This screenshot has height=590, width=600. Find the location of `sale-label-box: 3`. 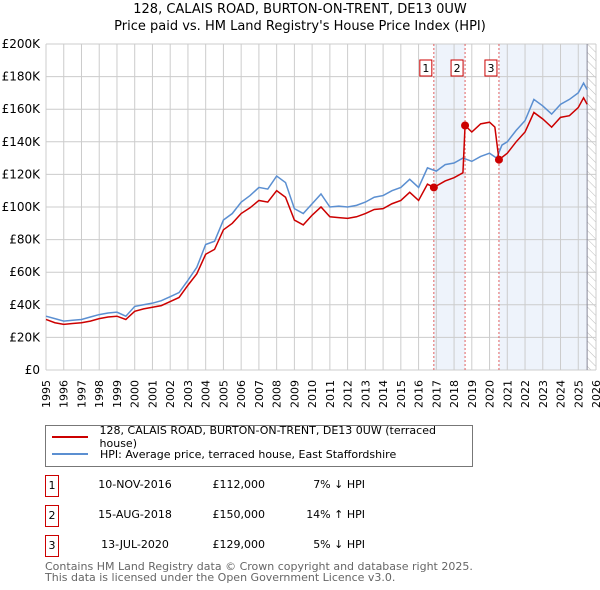

sale-label-box: 3 is located at coordinates (491, 68).